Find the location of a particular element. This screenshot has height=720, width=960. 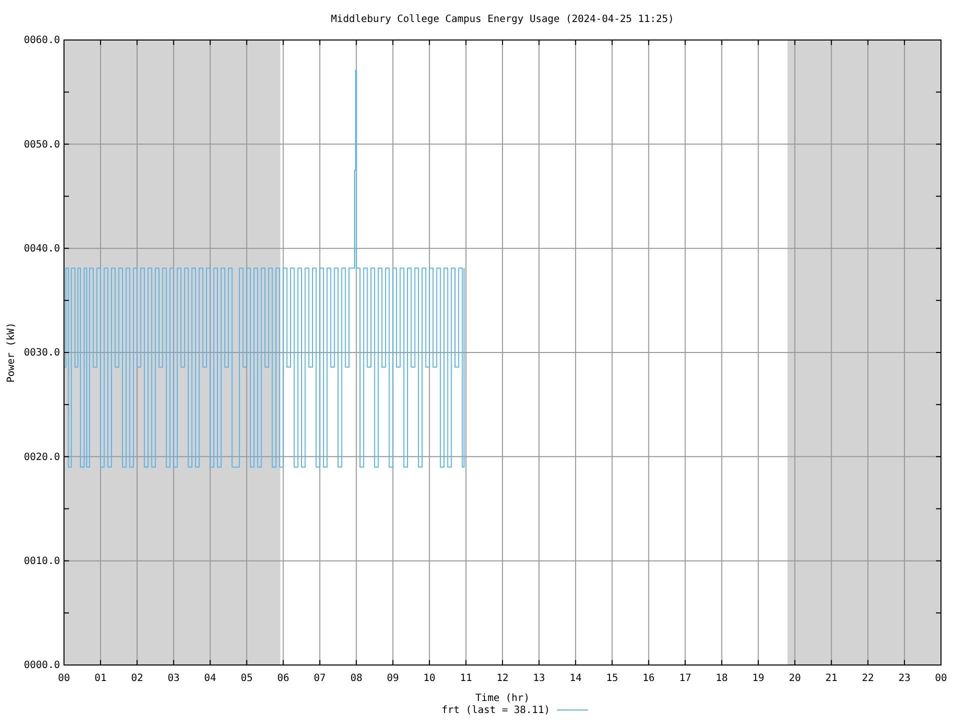

x-tick-label: 15 is located at coordinates (612, 678).